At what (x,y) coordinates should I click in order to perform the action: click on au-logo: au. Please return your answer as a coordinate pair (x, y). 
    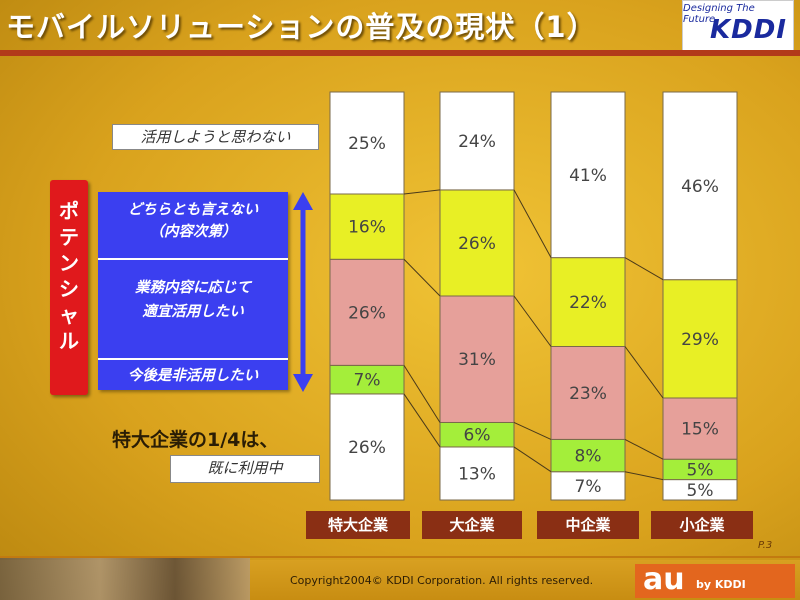
    Looking at the image, I should click on (664, 579).